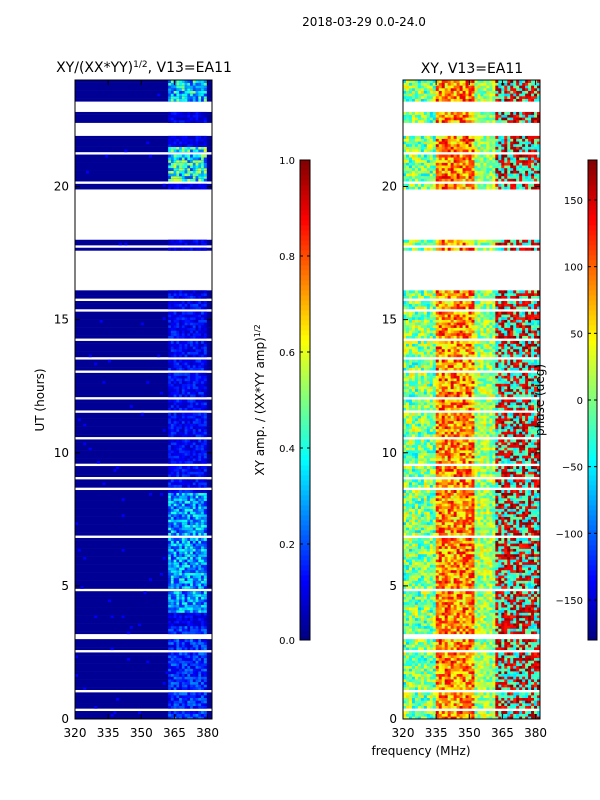  What do you see at coordinates (364, 22) in the screenshot?
I see `figure-suptitle: 2018-03-29 0.0-24.0` at bounding box center [364, 22].